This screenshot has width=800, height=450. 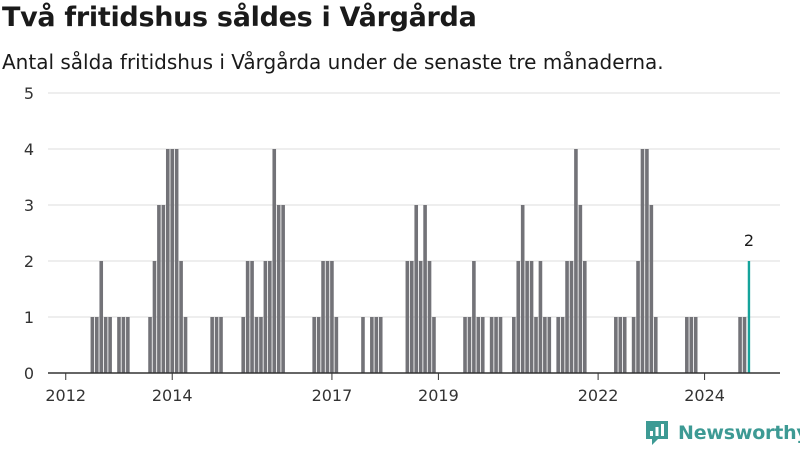 I want to click on x-tick-label: 2022, so click(x=598, y=395).